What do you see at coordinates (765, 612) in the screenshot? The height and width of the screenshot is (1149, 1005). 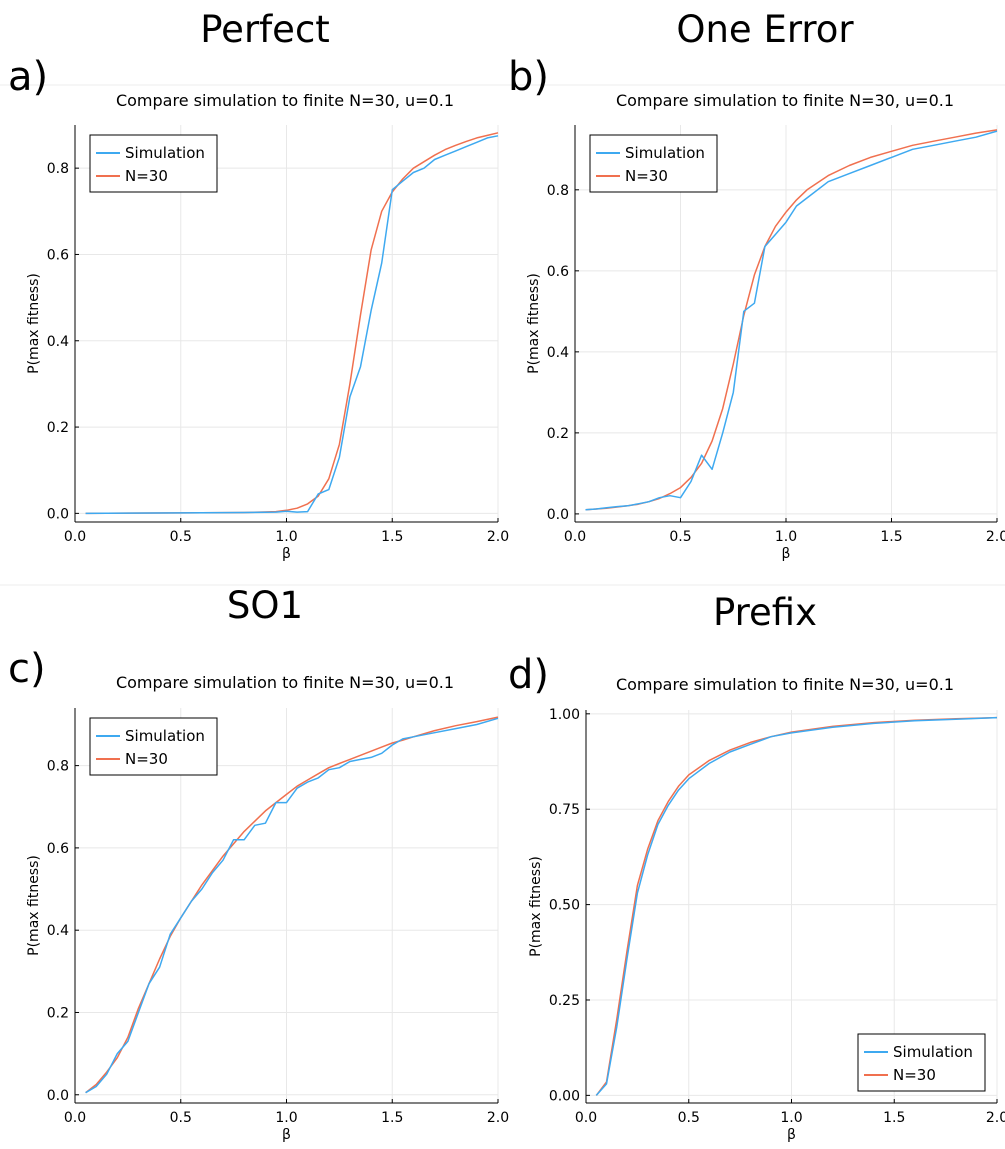 I see `panel-title: Prefix` at bounding box center [765, 612].